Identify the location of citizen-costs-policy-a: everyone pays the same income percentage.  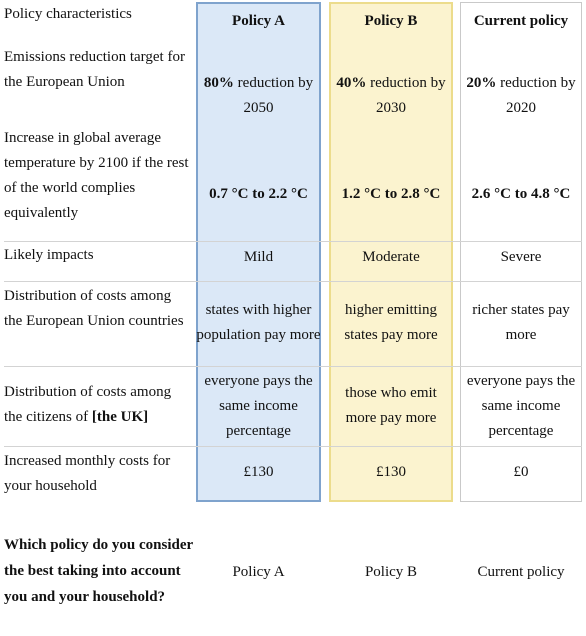
(258, 405).